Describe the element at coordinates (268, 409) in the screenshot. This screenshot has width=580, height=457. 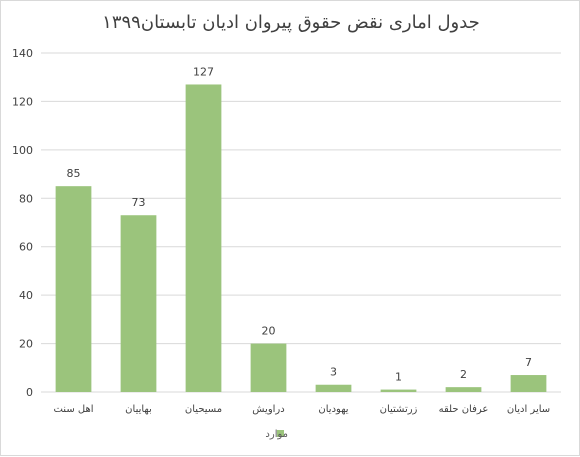
I see `category-label: دراویش` at that location.